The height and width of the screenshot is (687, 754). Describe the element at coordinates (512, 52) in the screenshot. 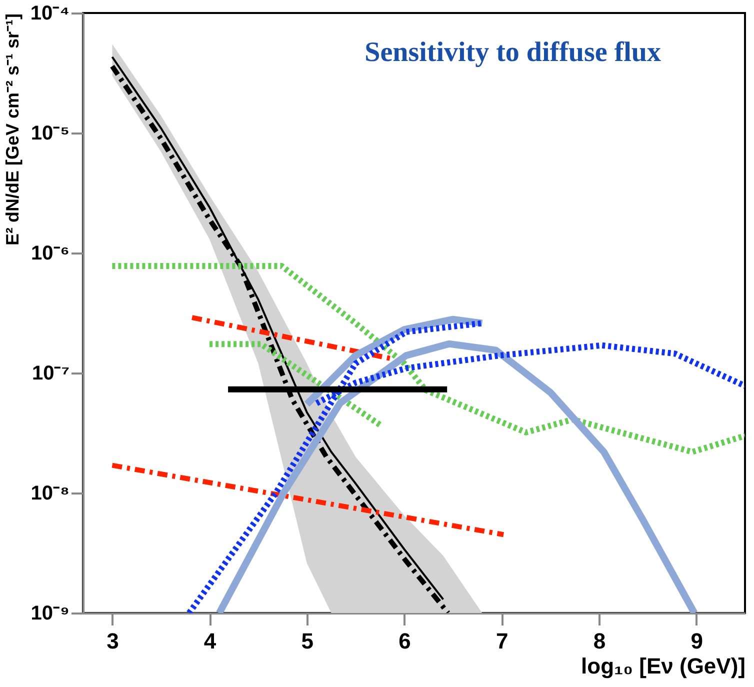

I see `text: Sensitivity to diffuse flux` at that location.